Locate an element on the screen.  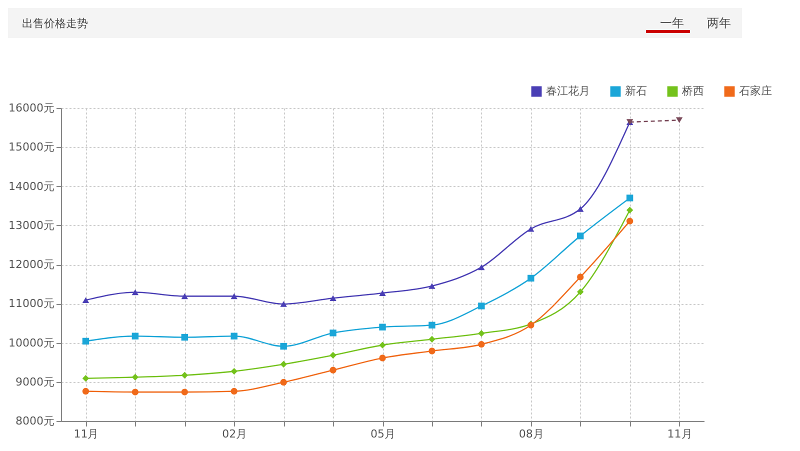
chart-title: 出售价格走势 is located at coordinates (55, 23).